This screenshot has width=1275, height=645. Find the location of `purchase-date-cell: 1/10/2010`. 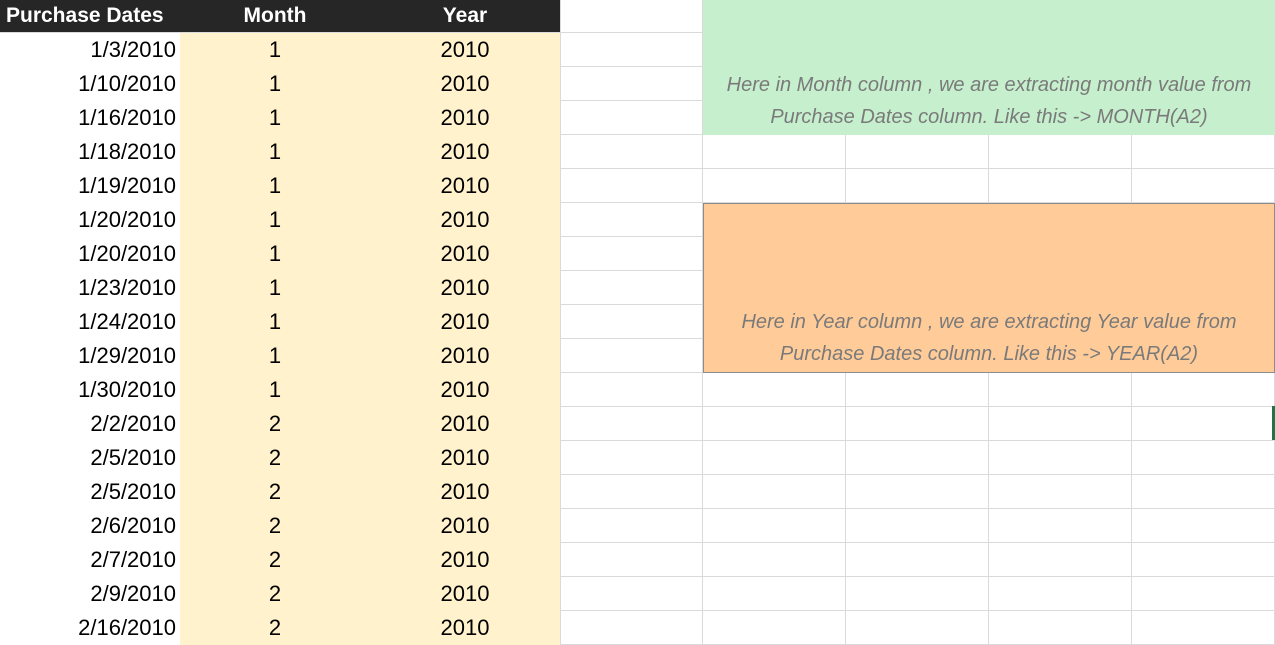

purchase-date-cell: 1/10/2010 is located at coordinates (90, 84).